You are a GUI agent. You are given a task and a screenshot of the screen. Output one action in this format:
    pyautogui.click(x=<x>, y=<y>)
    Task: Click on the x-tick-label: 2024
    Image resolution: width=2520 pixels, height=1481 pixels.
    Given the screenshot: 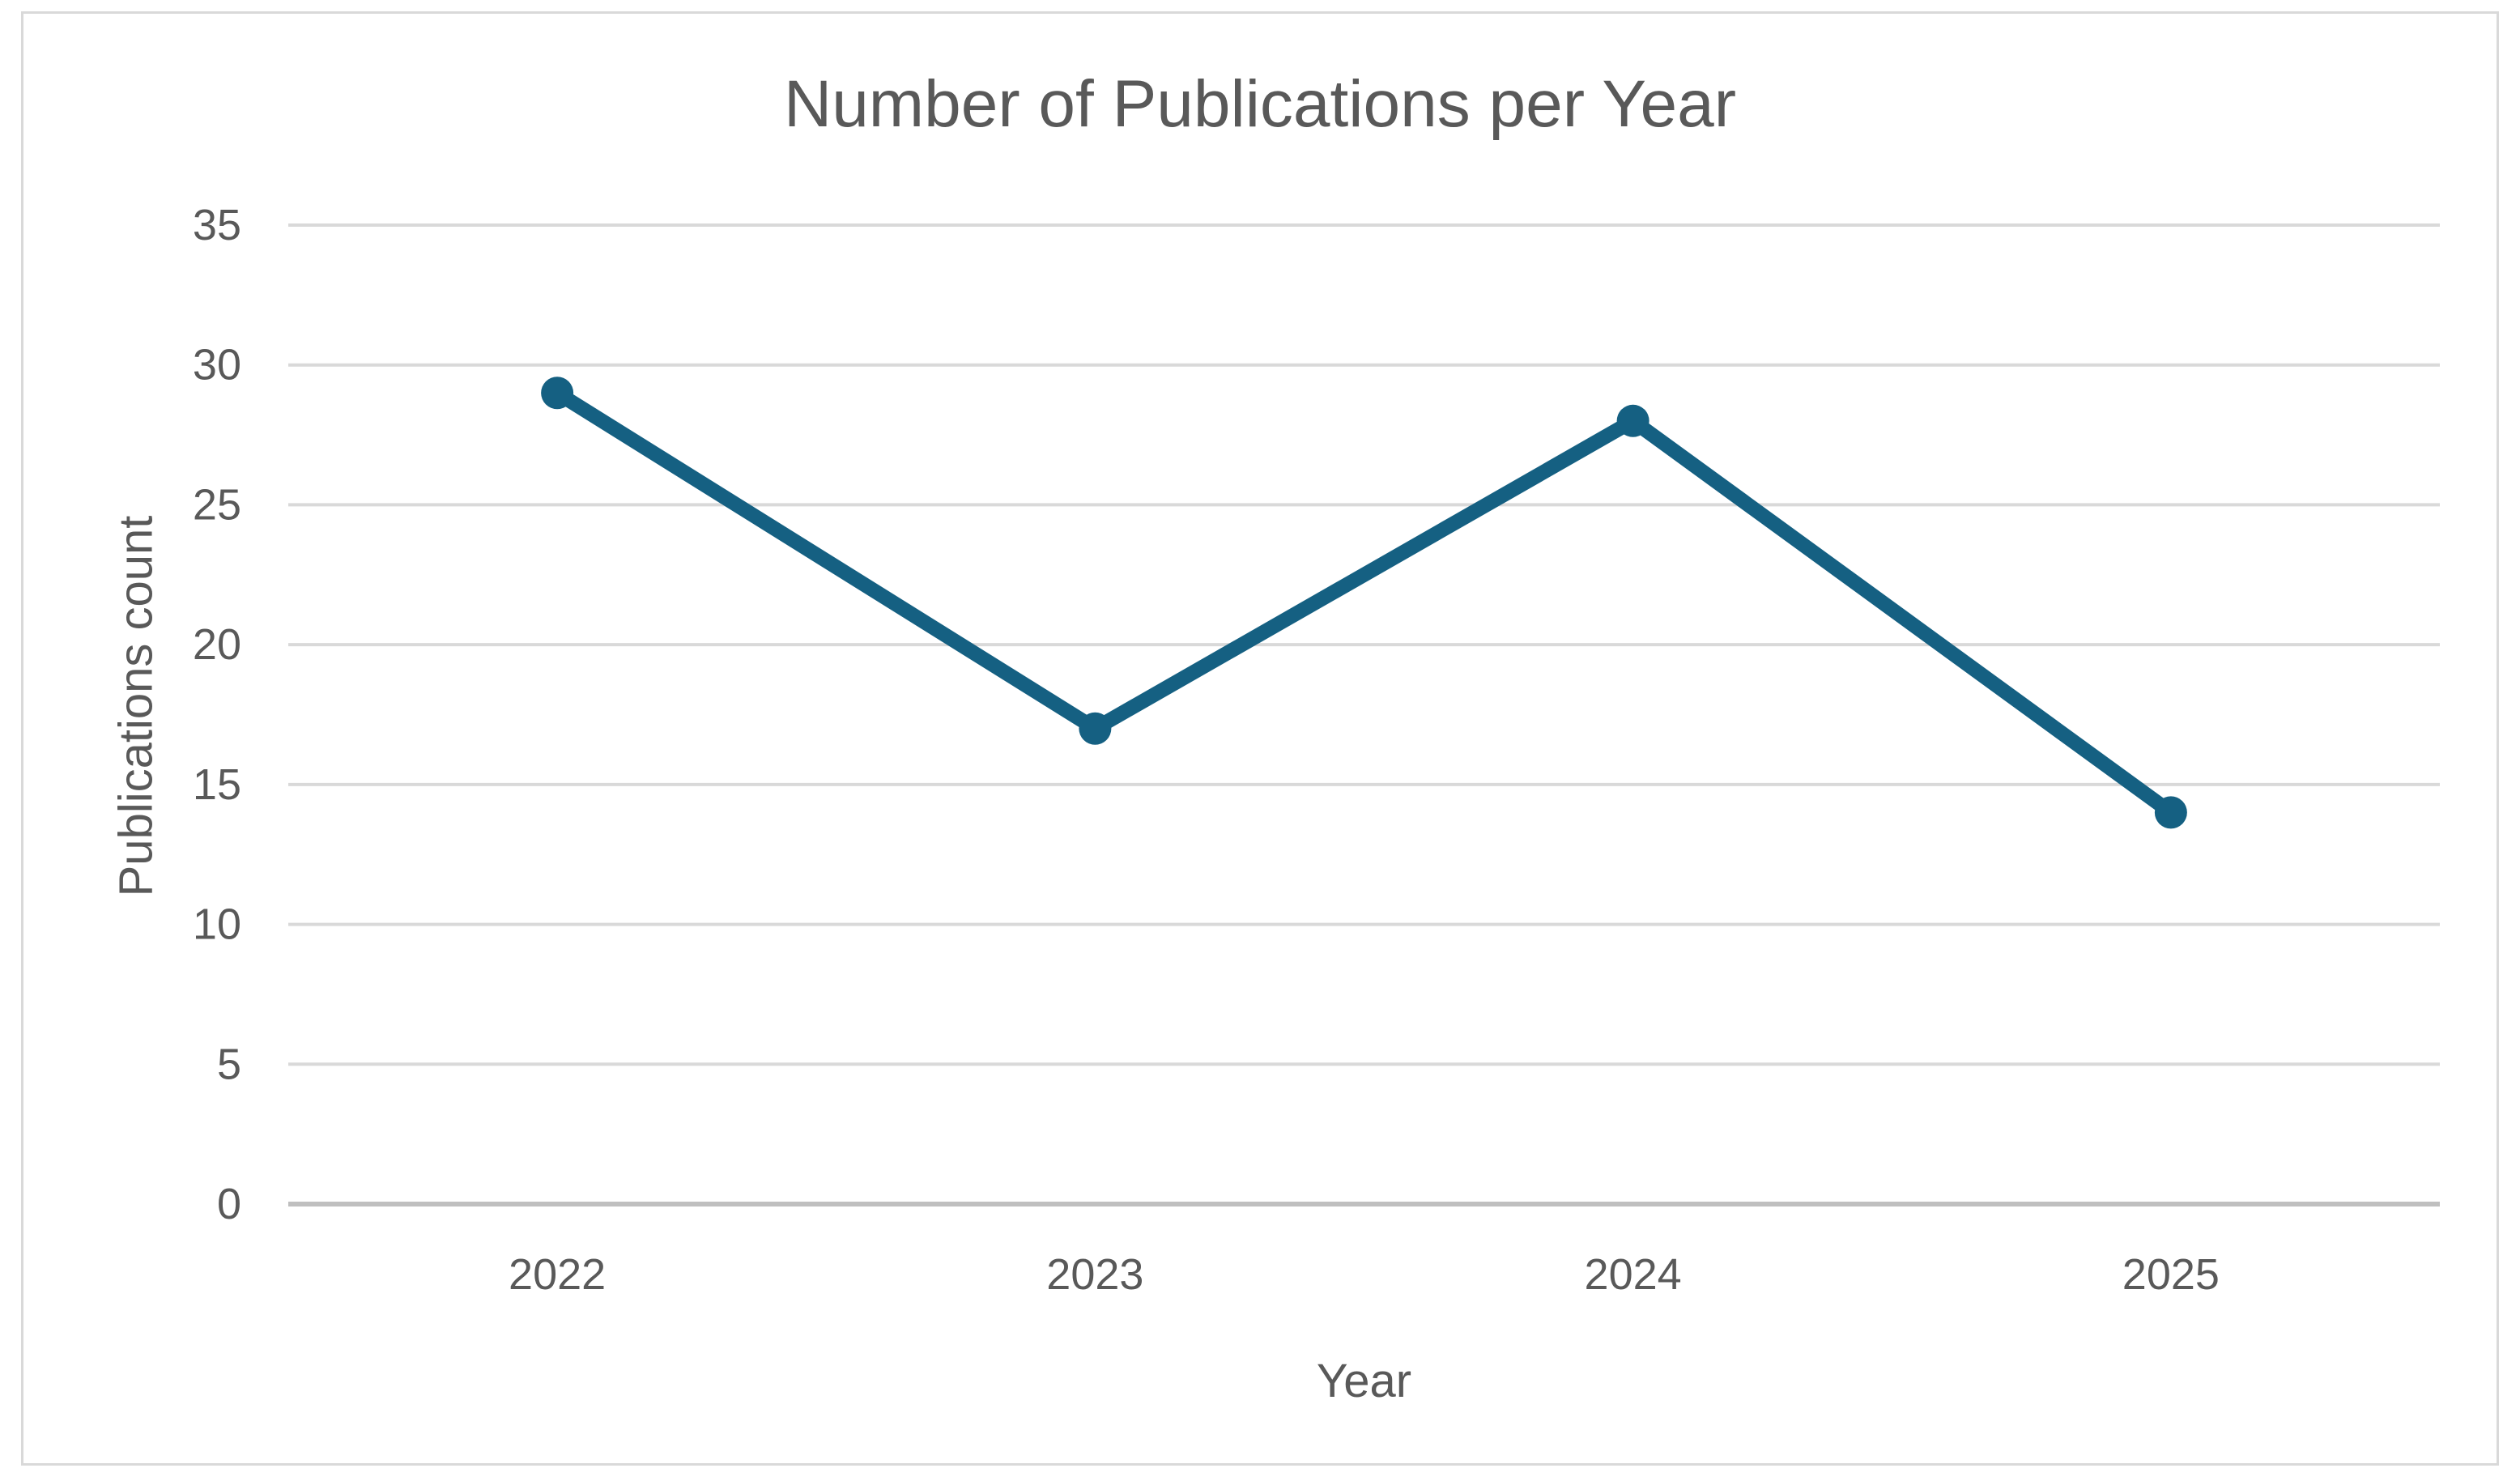 What is the action you would take?
    pyautogui.click(x=1633, y=1274)
    